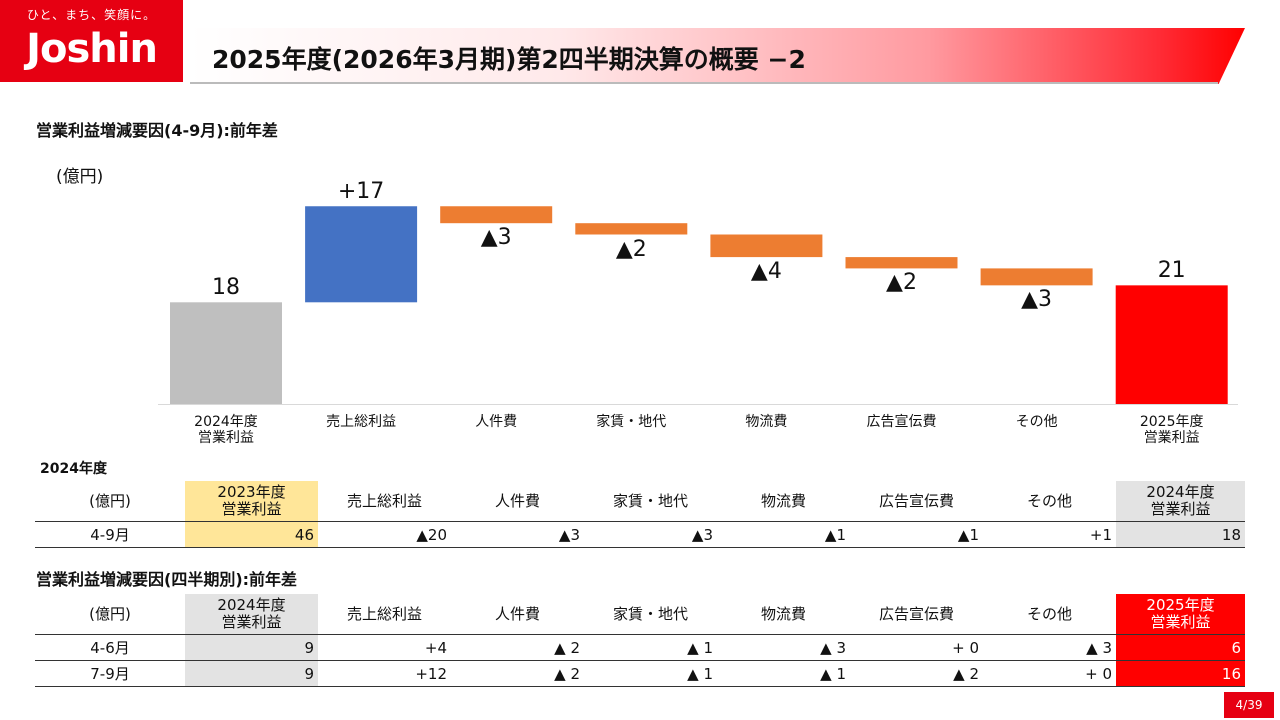 Image resolution: width=1280 pixels, height=720 pixels. I want to click on bar-base-prev, so click(226, 353).